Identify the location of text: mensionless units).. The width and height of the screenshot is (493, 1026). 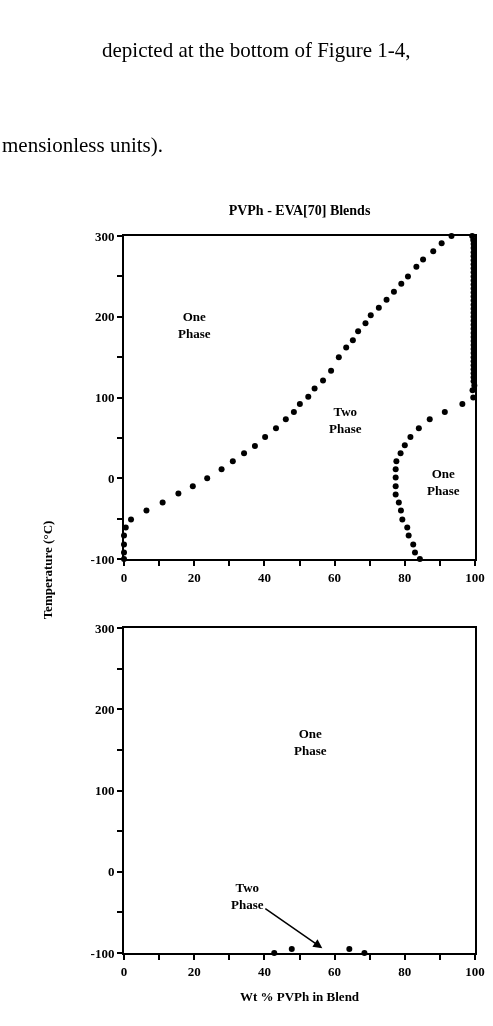
(82, 145).